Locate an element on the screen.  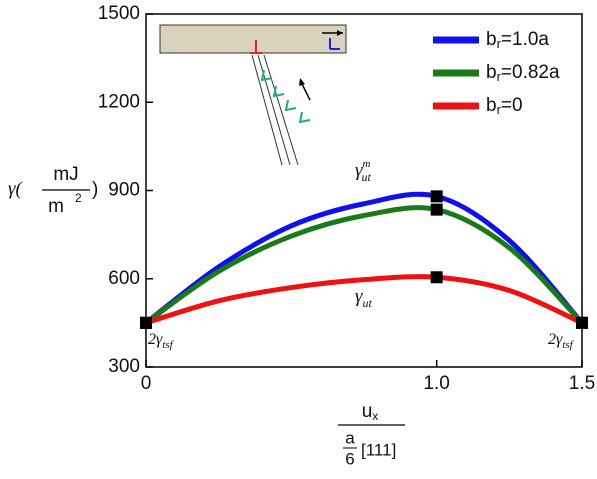
y-tick-label: 1200 is located at coordinates (119, 101).